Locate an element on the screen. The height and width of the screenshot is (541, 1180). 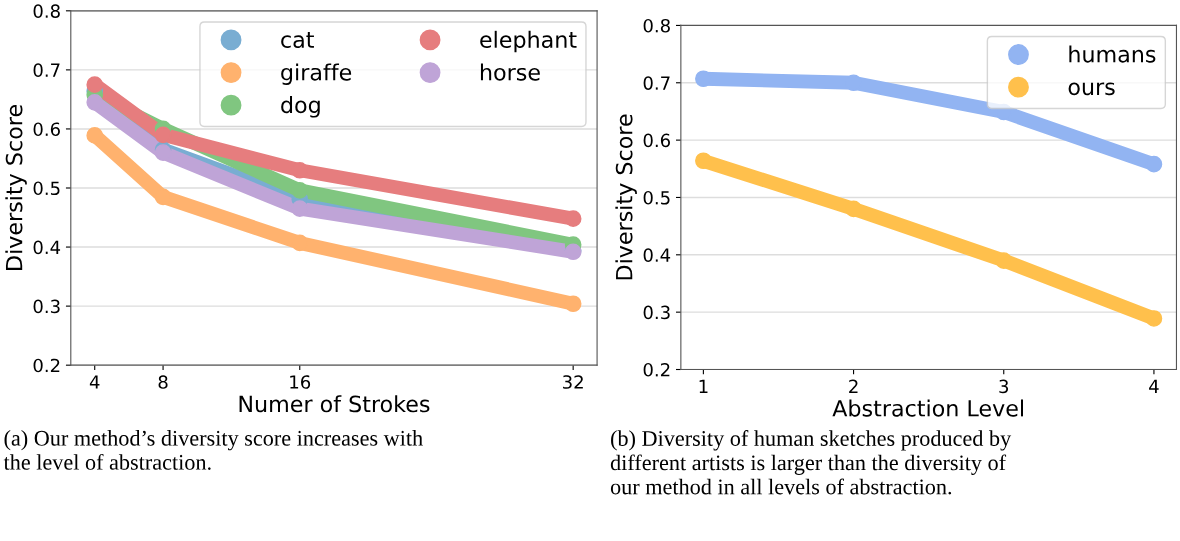
x-tick-label: 3 is located at coordinates (1004, 386).